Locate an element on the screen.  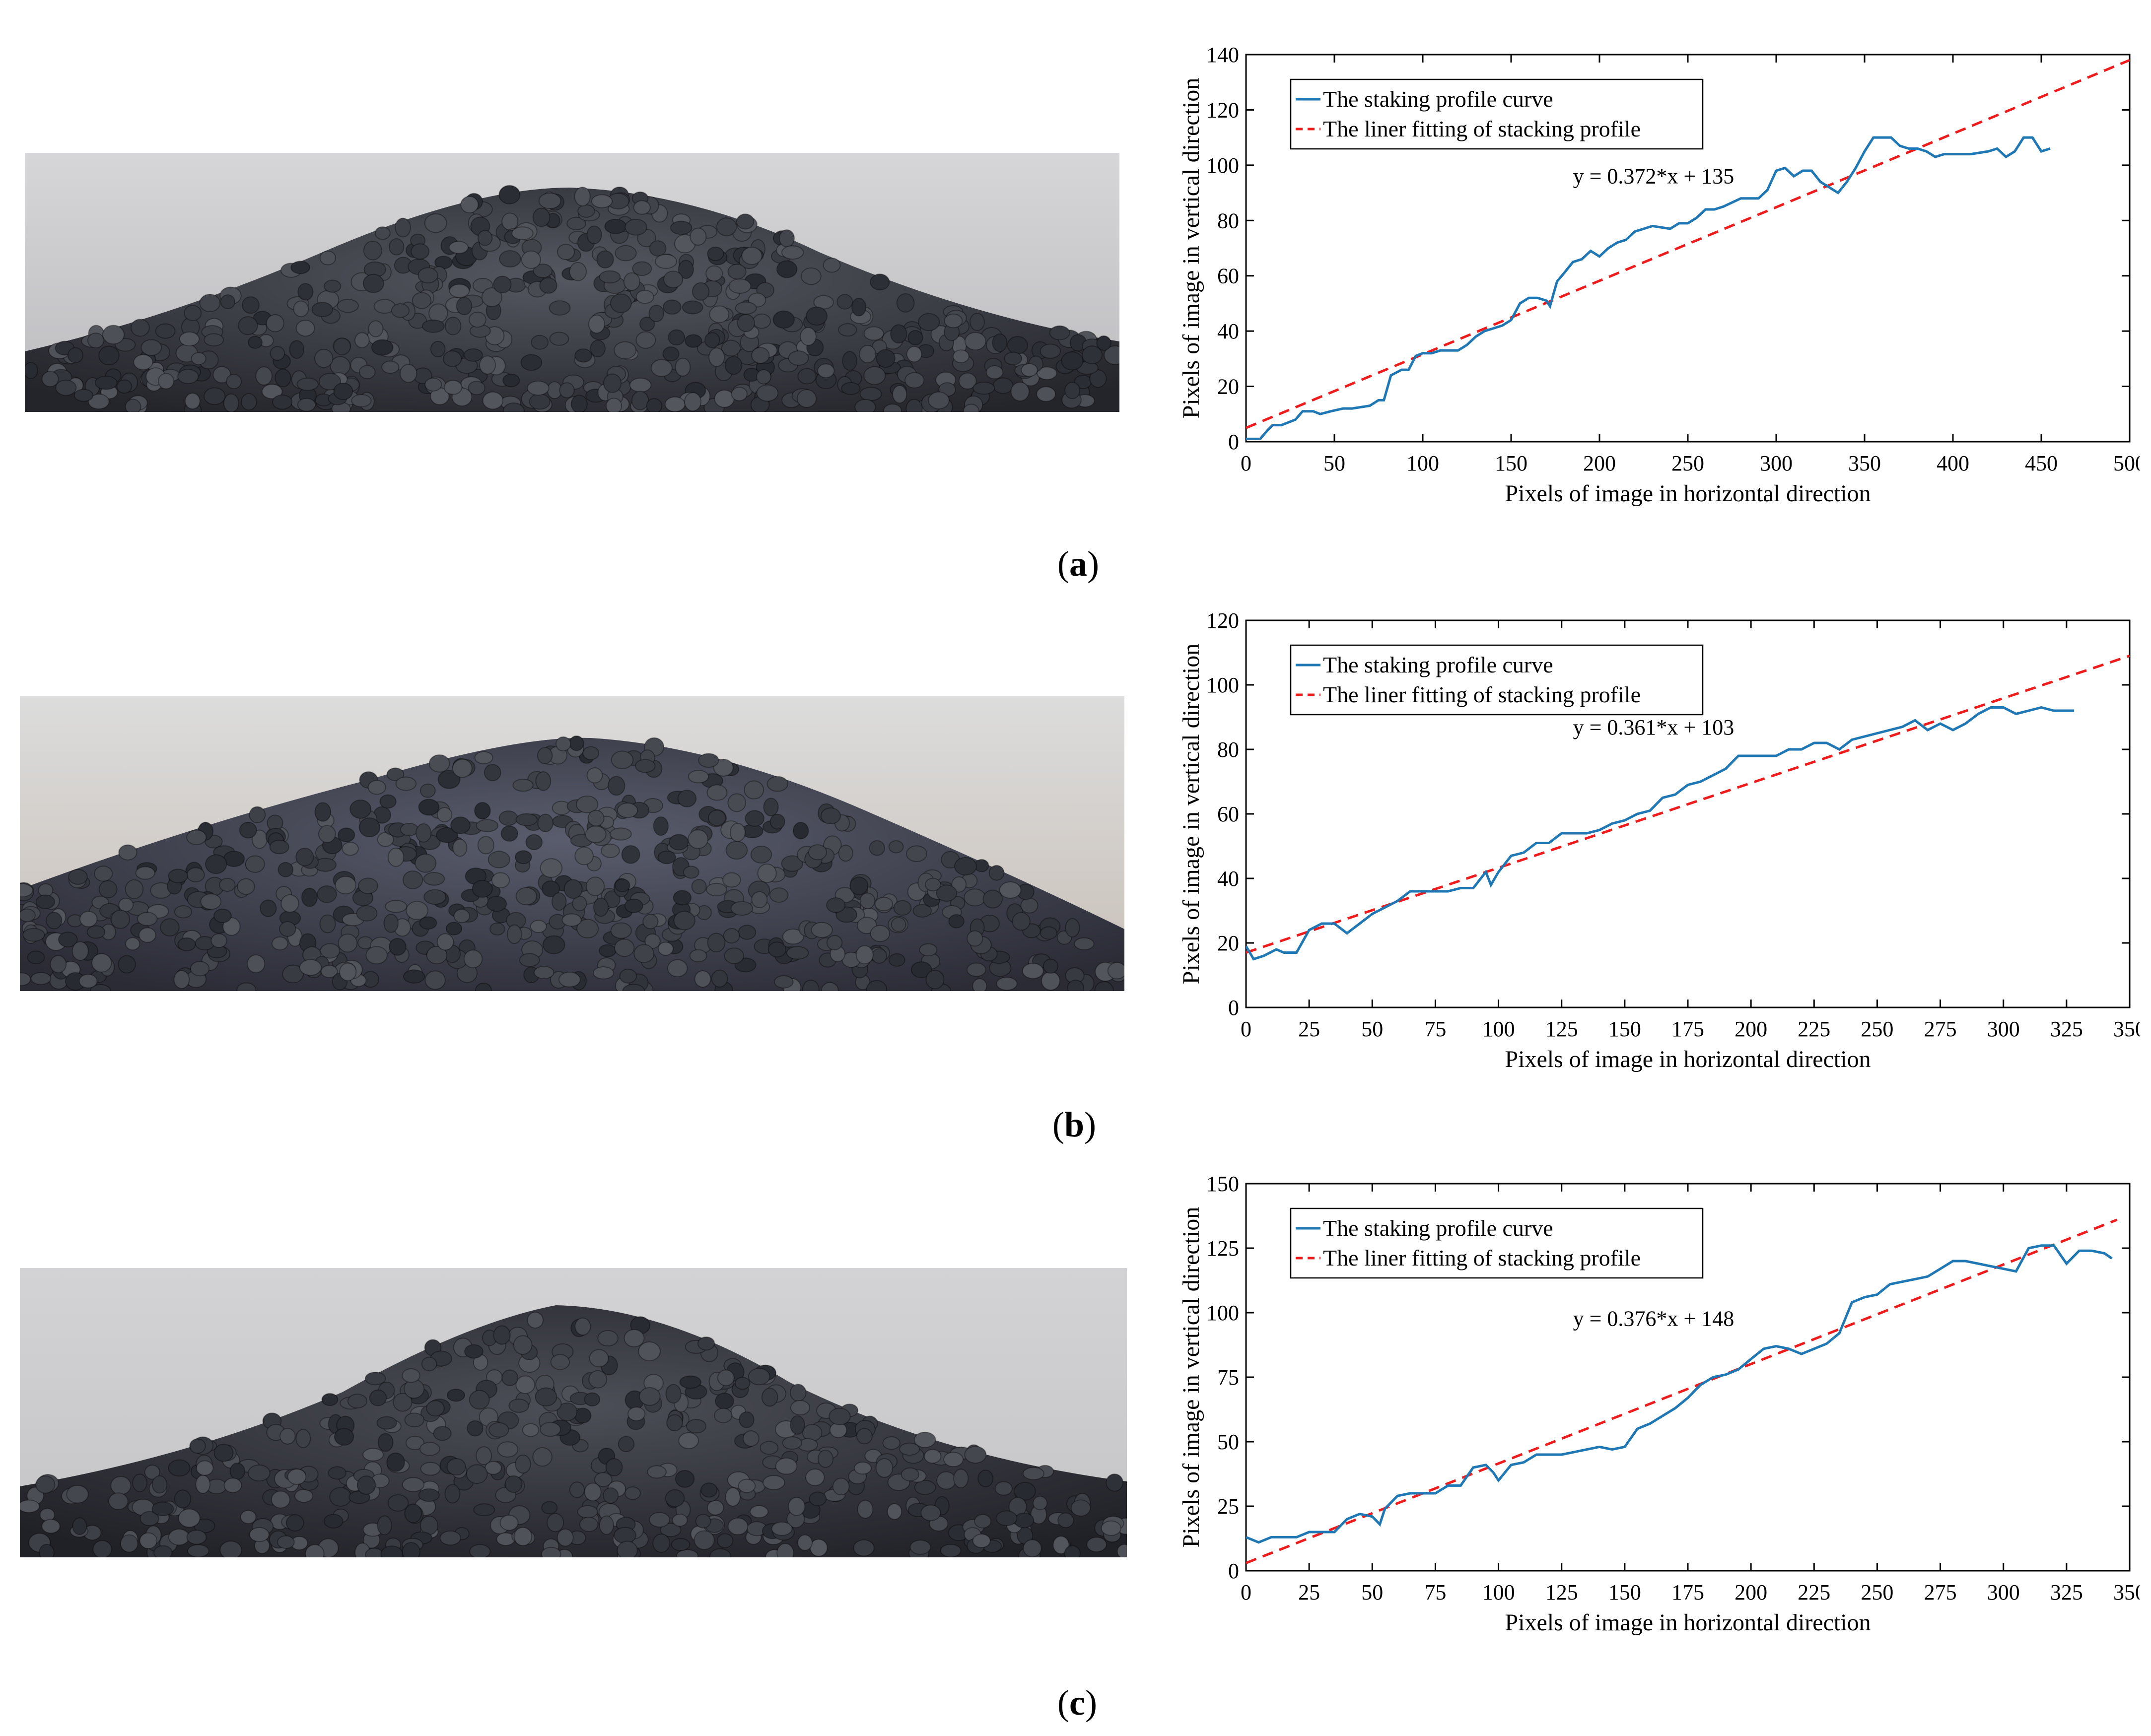
seed-pile-photo-b is located at coordinates (572, 843).